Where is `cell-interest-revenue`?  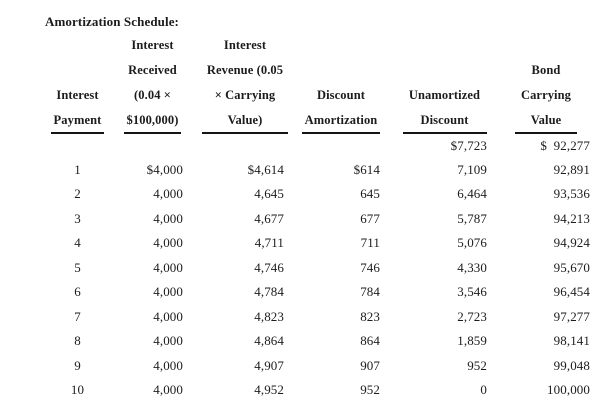
cell-interest-revenue is located at coordinates (245, 145).